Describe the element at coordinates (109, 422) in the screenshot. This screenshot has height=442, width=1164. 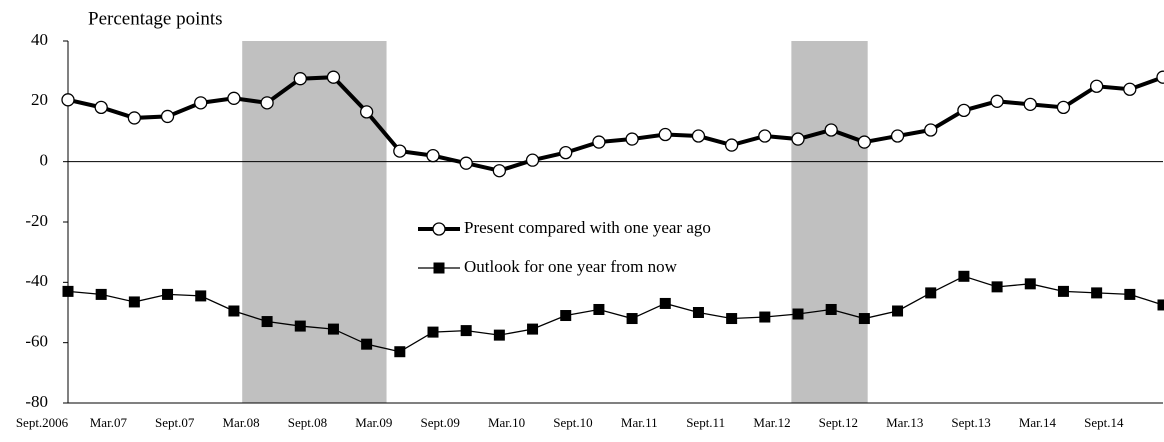
I see `x-tick-label: Mar.07` at that location.